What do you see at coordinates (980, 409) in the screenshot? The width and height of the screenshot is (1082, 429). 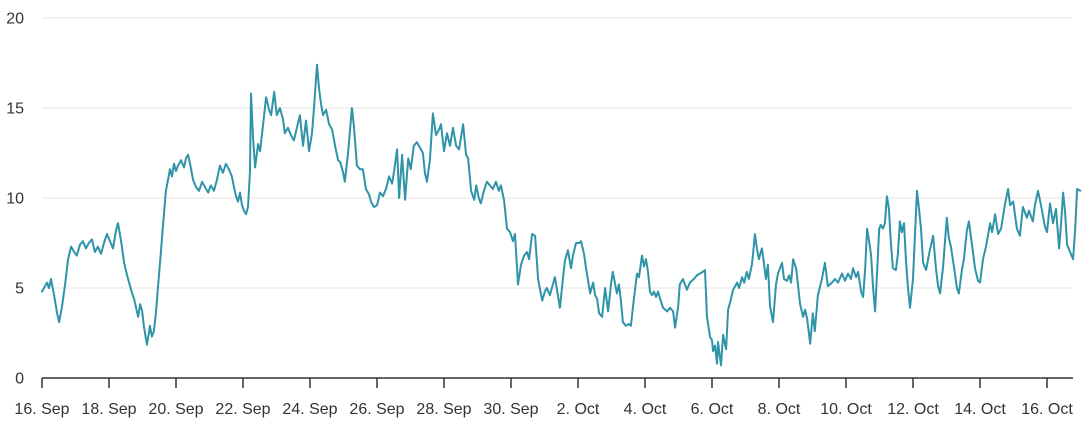 I see `x-axis-label: 14. Oct` at bounding box center [980, 409].